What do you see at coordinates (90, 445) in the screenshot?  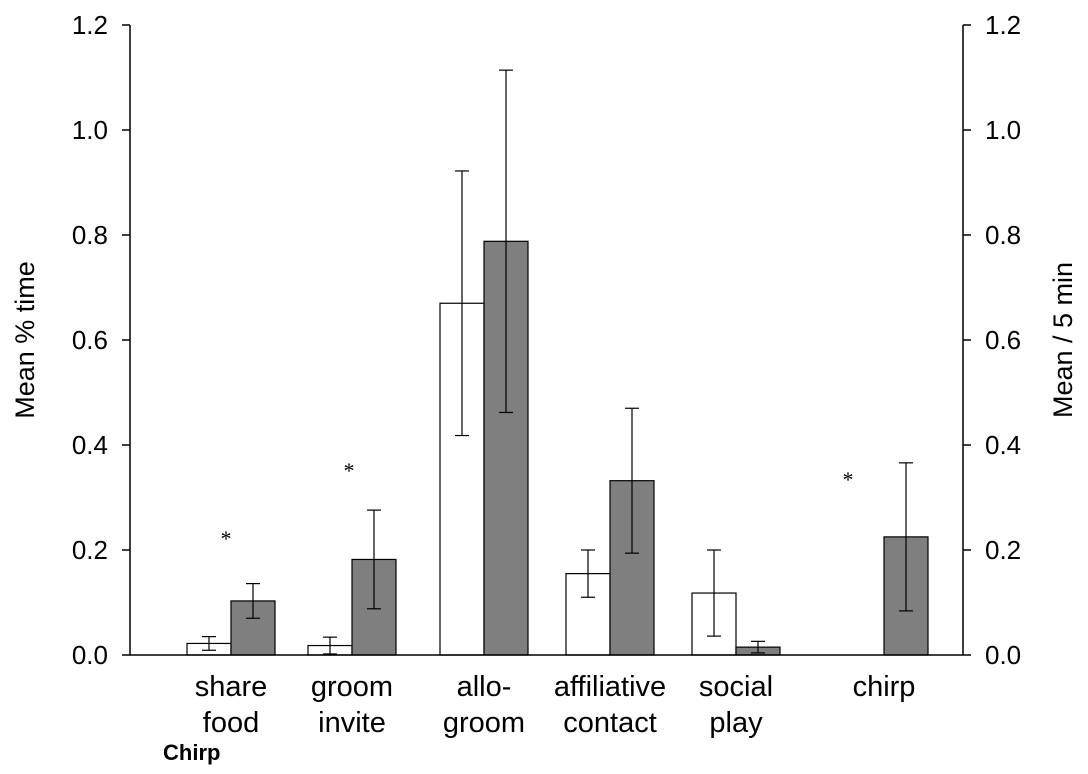 I see `y-tick-label-left-2: 0.4` at bounding box center [90, 445].